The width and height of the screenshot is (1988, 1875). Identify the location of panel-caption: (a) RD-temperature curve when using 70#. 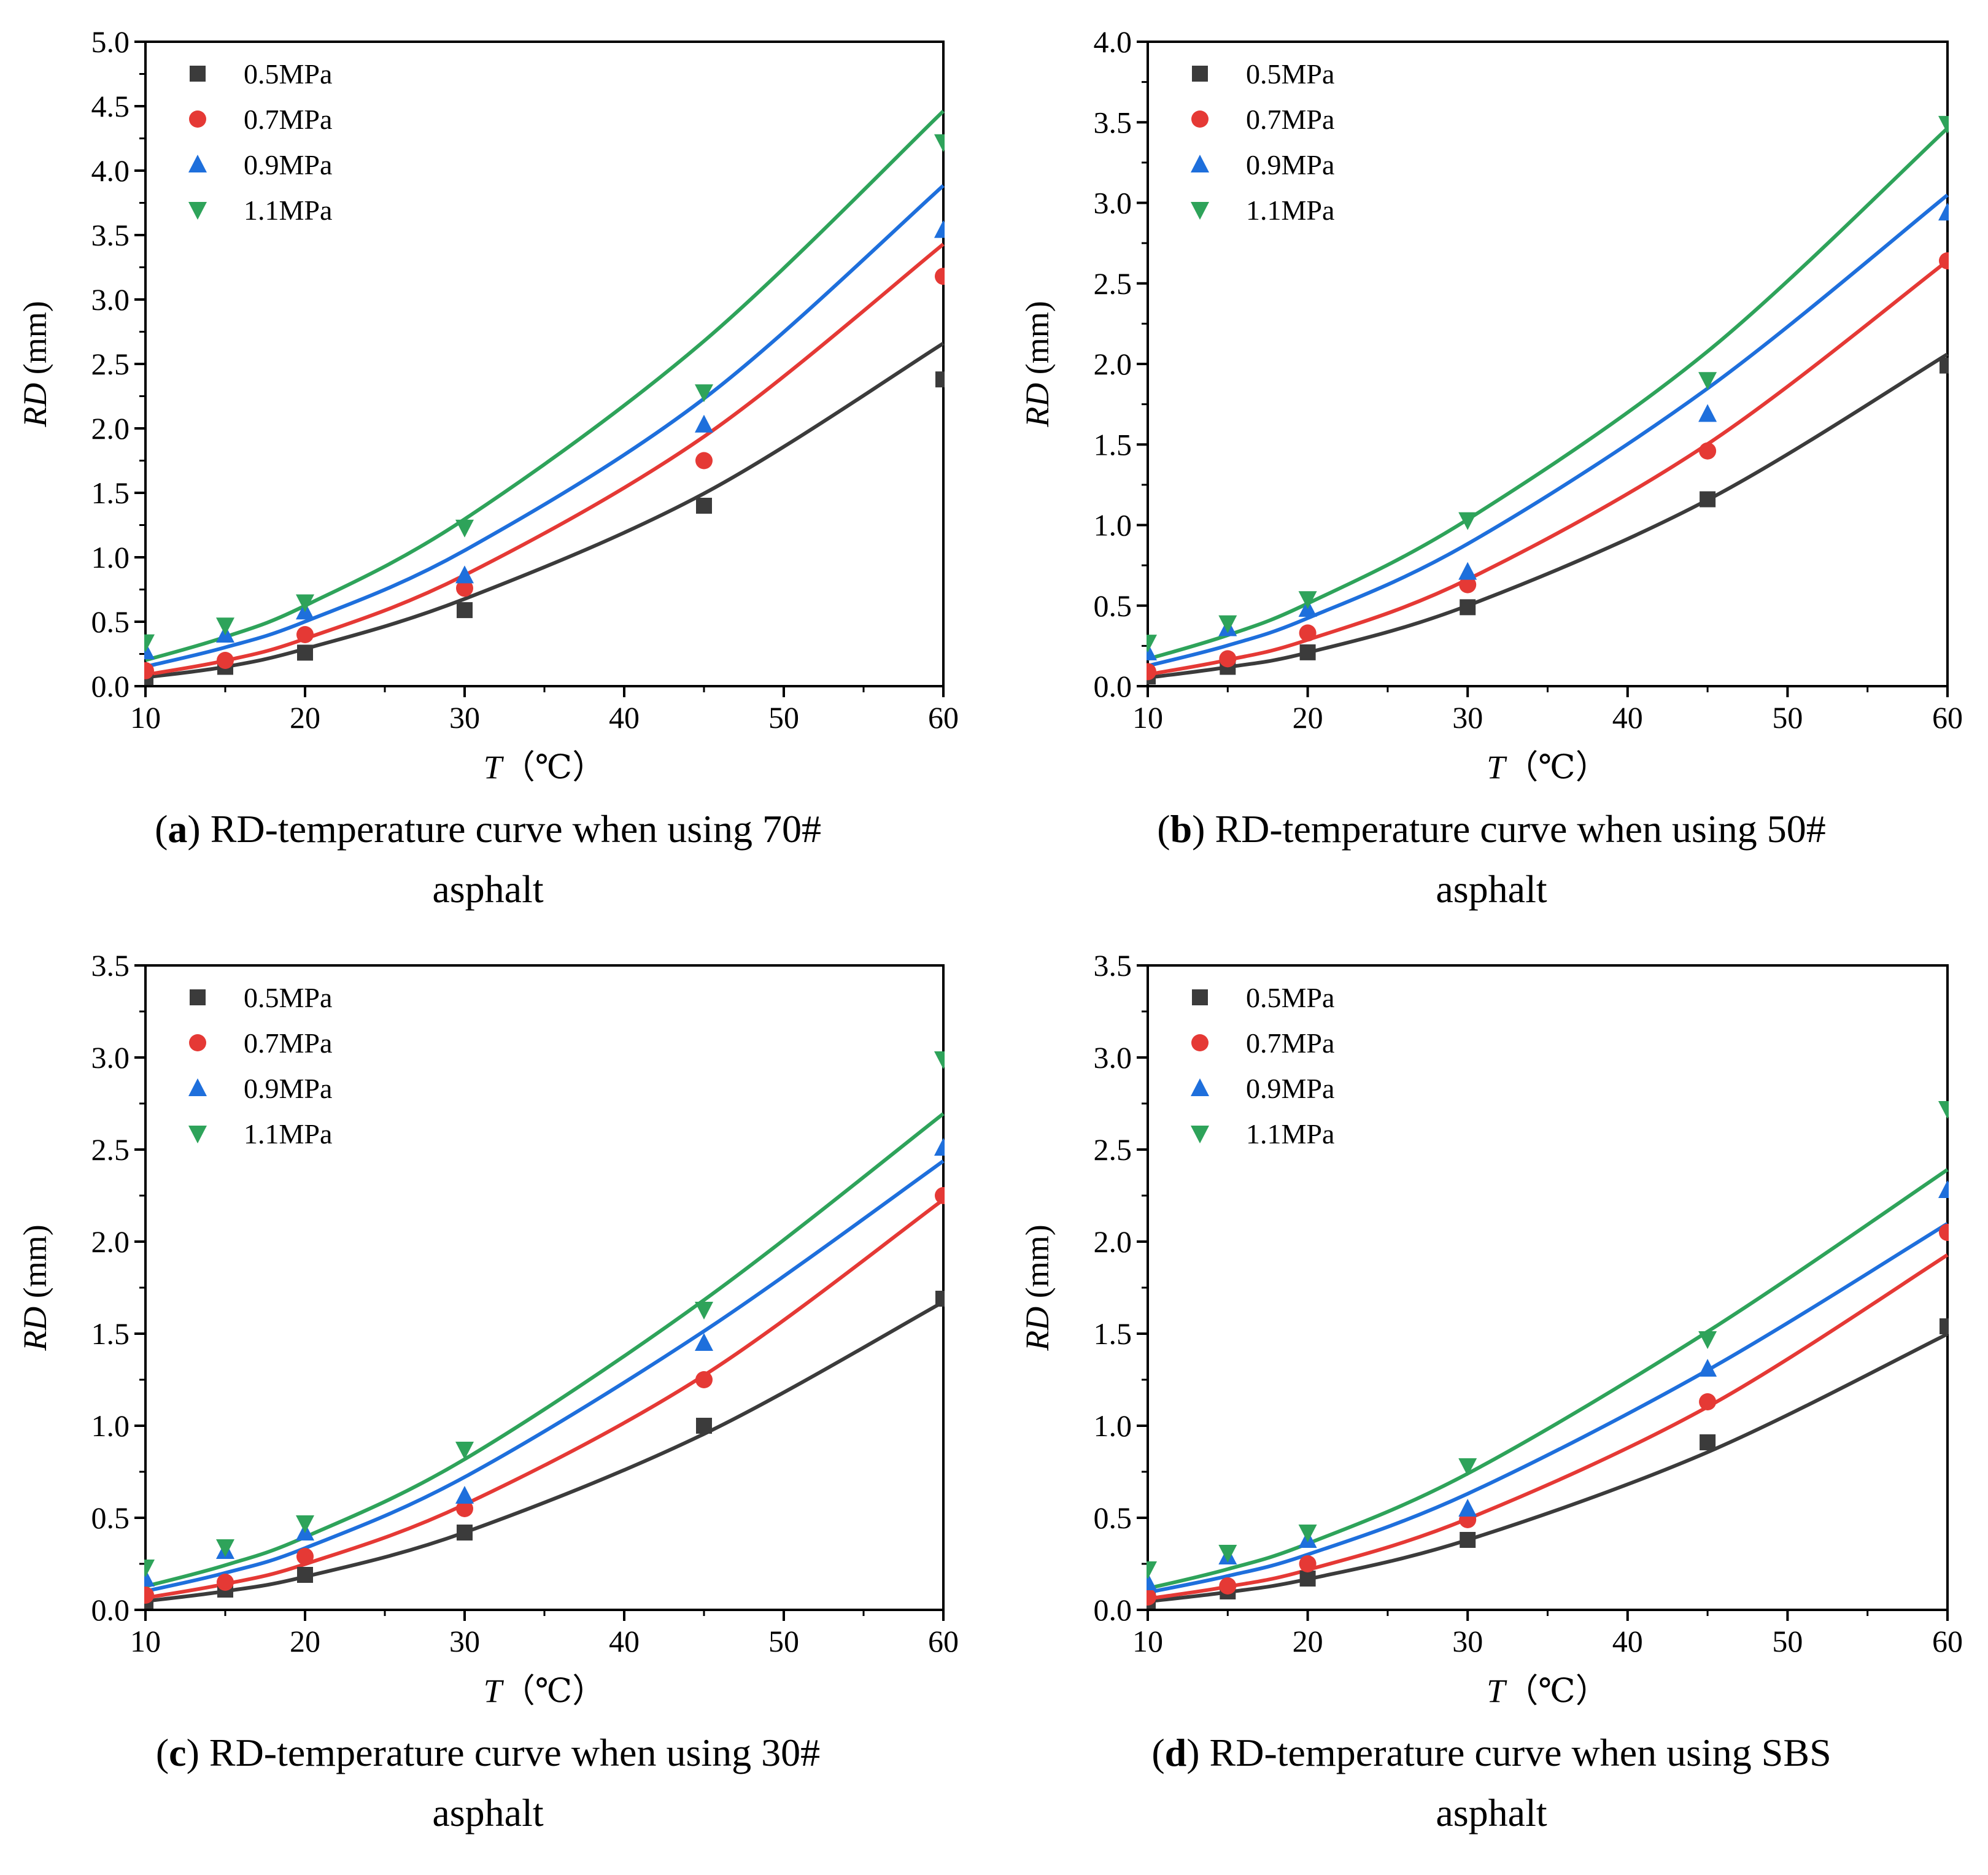
(488, 829).